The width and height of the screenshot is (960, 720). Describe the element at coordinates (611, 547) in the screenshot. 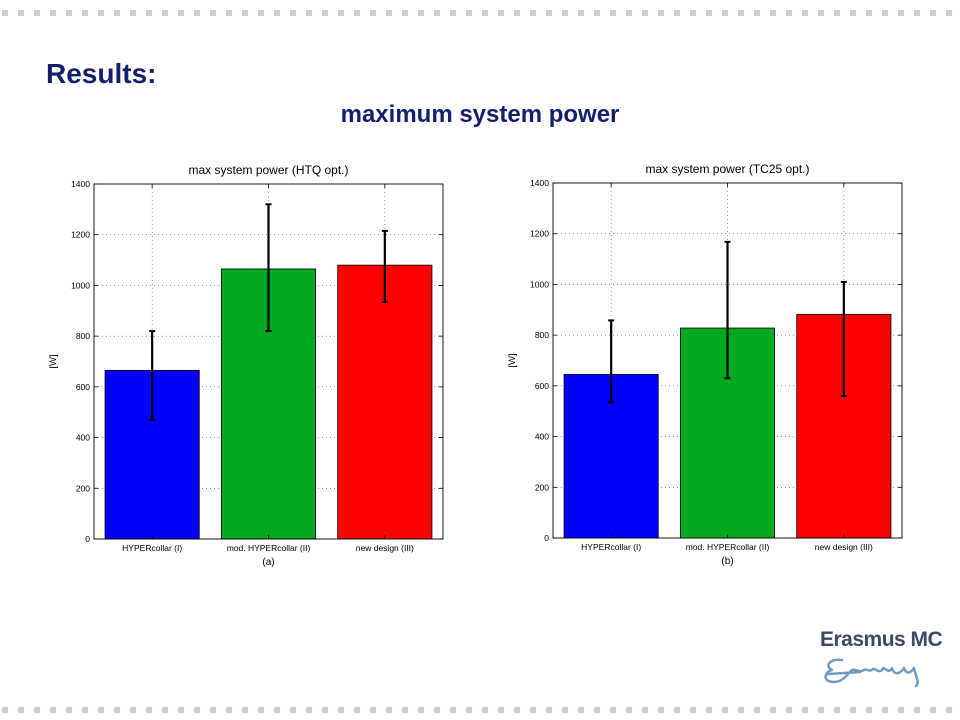

I see `x-tick-label: HYPERcollar (I)` at that location.